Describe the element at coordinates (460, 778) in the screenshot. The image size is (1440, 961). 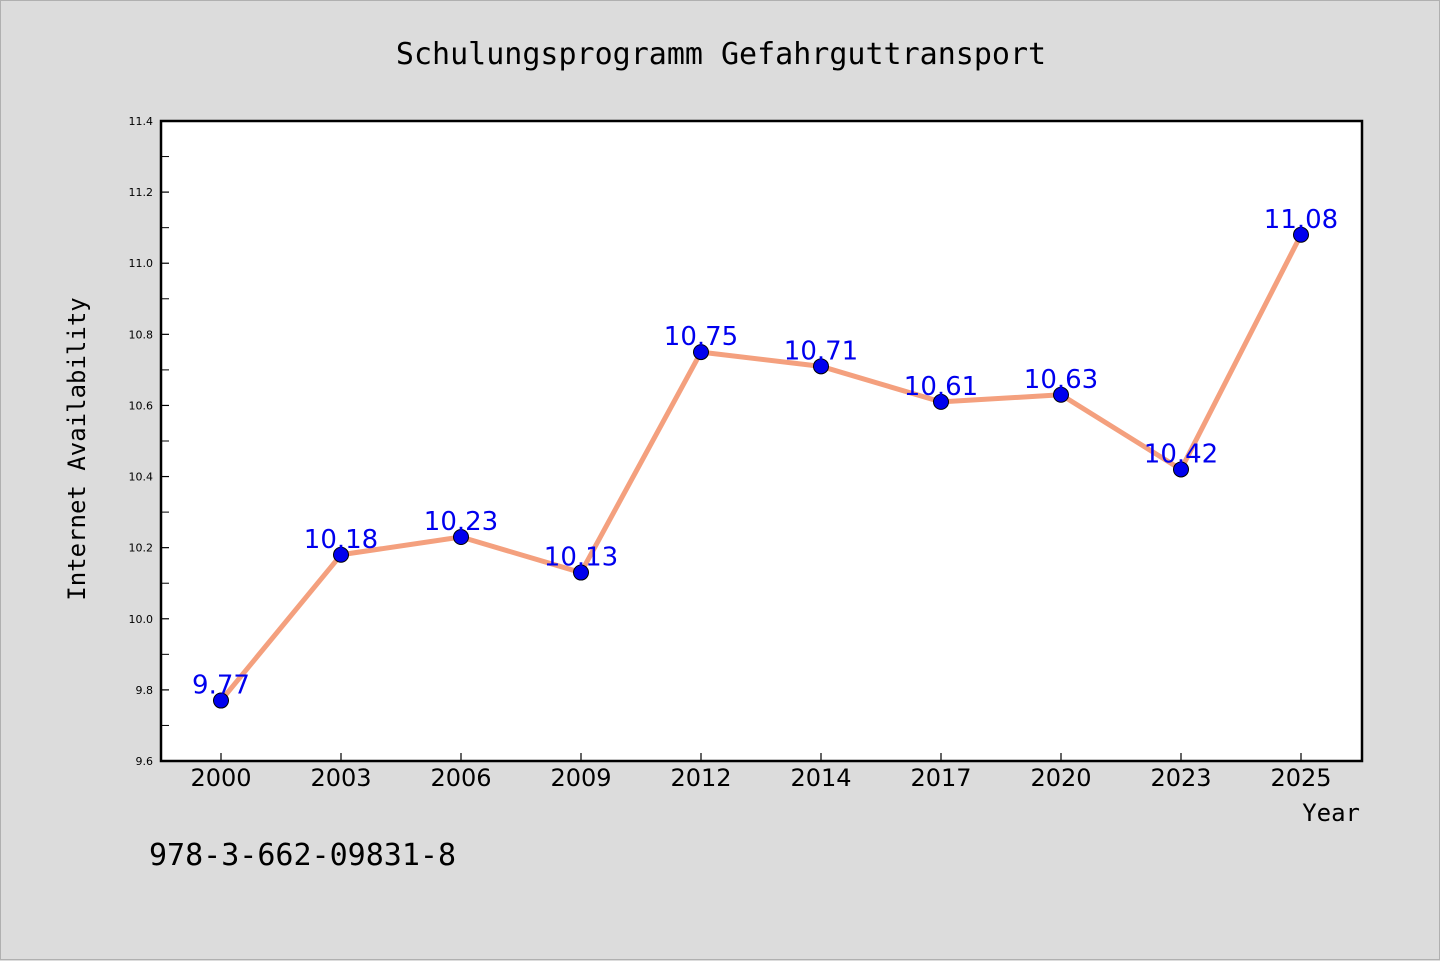
I see `x-tick-label: 2006` at that location.